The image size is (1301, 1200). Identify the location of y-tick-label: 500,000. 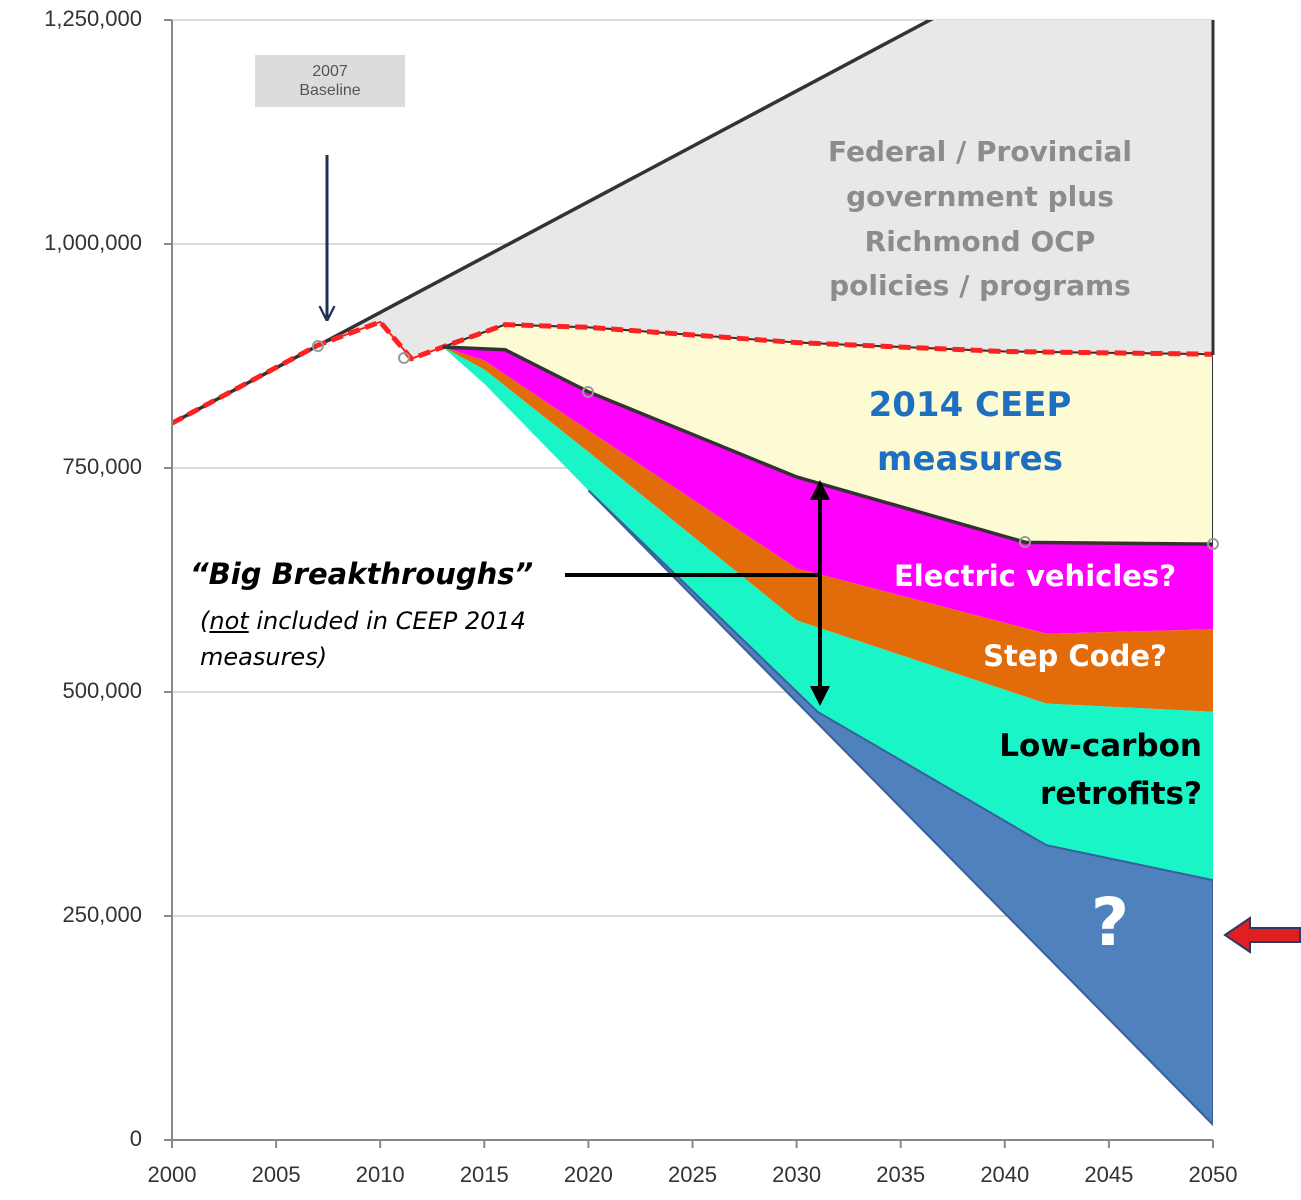
(102, 690).